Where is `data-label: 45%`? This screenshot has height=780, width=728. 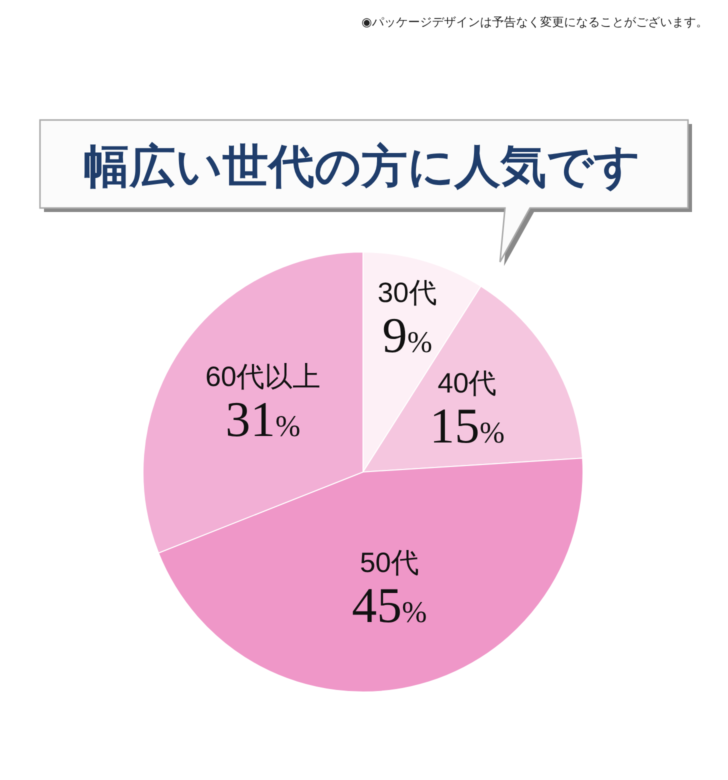
data-label: 45% is located at coordinates (389, 605).